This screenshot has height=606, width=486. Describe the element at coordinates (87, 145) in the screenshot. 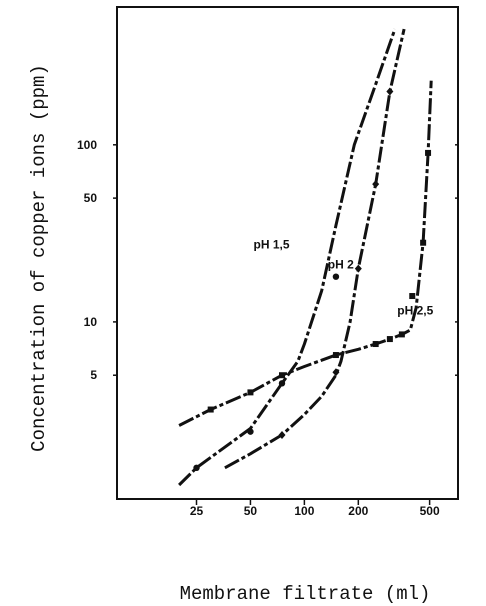

I see `y-tick-label: 100` at that location.